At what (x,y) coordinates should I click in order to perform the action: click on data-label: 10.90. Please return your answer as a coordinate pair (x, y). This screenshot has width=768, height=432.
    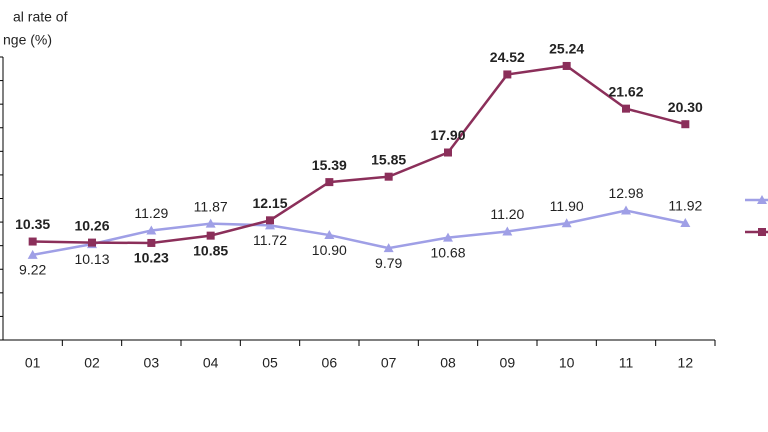
    Looking at the image, I should click on (329, 250).